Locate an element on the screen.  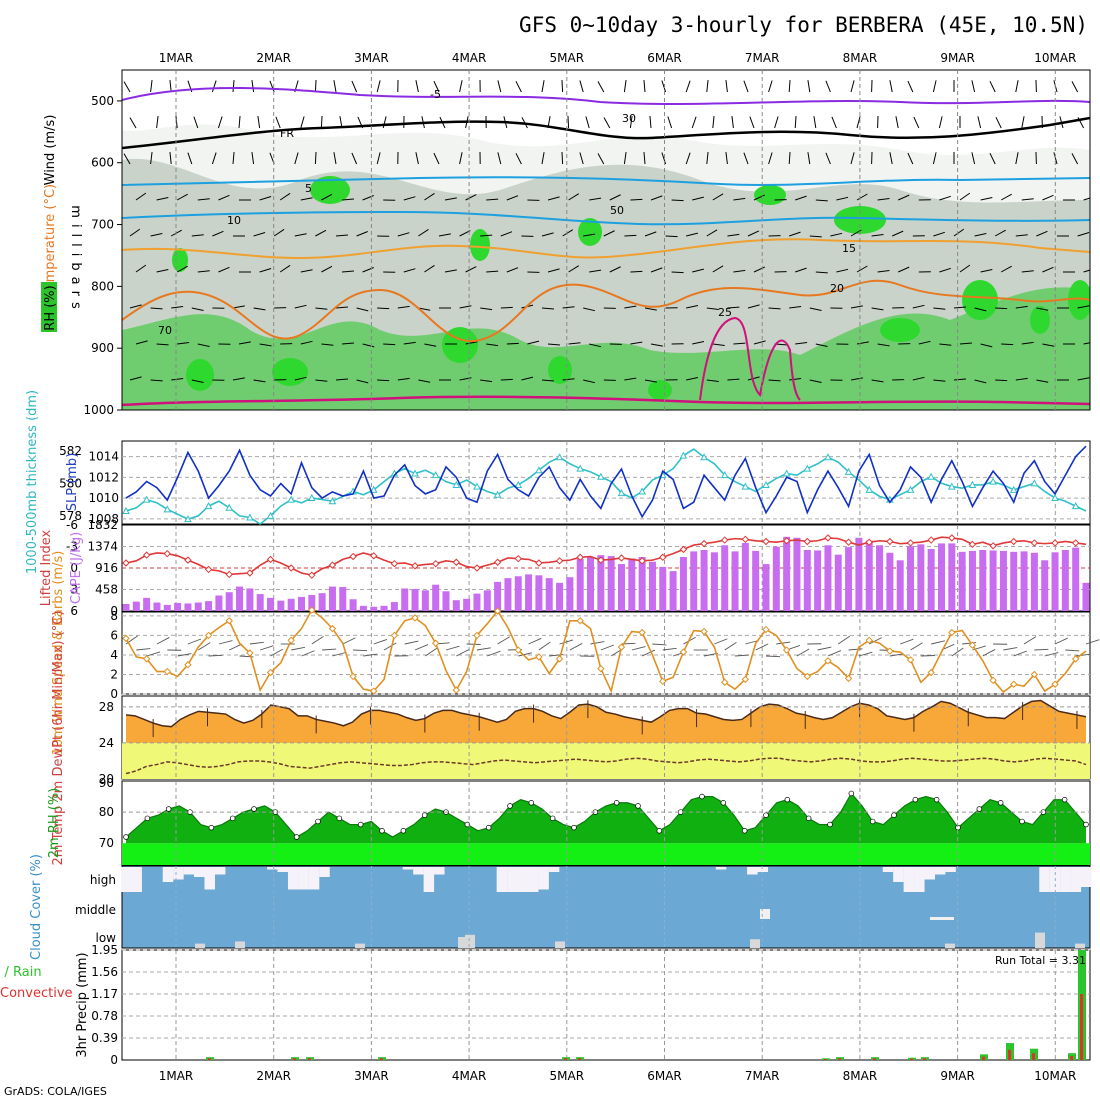
li-tick-label: 0 is located at coordinates (74, 568).